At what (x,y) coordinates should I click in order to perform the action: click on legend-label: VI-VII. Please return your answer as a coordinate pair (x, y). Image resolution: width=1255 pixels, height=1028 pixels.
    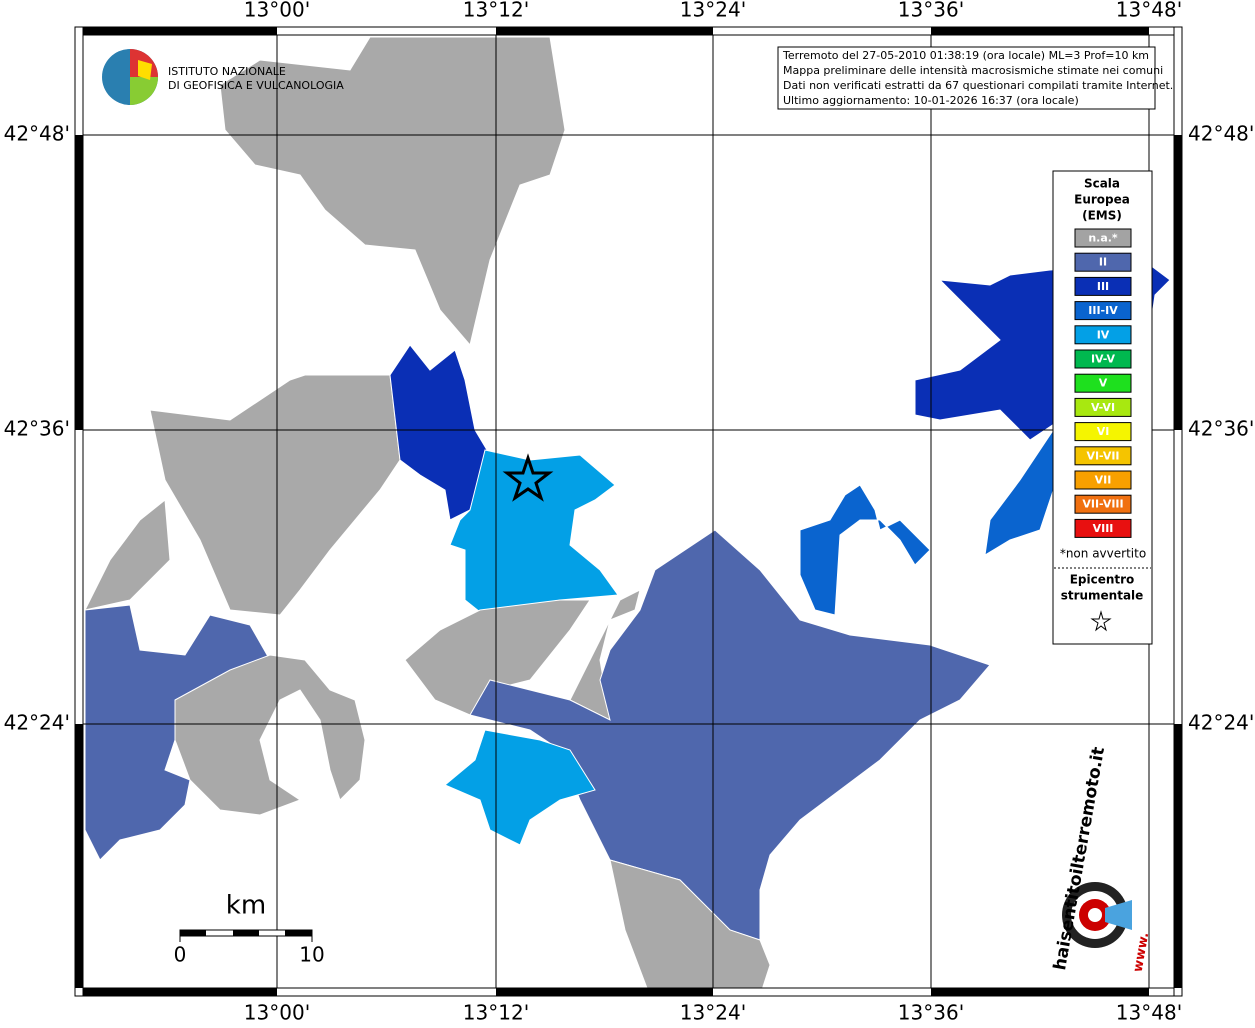
    Looking at the image, I should click on (1102, 455).